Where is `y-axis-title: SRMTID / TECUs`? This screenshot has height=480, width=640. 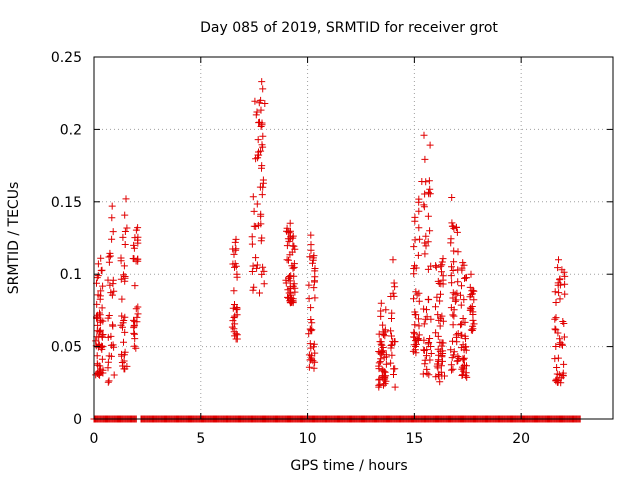 y-axis-title: SRMTID / TECUs is located at coordinates (14, 238).